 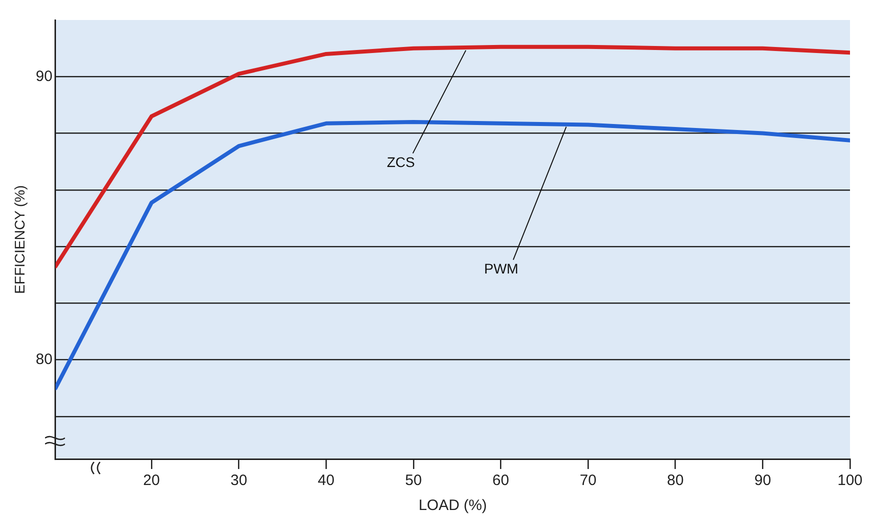 I want to click on x-tick-label: 80, so click(x=675, y=481).